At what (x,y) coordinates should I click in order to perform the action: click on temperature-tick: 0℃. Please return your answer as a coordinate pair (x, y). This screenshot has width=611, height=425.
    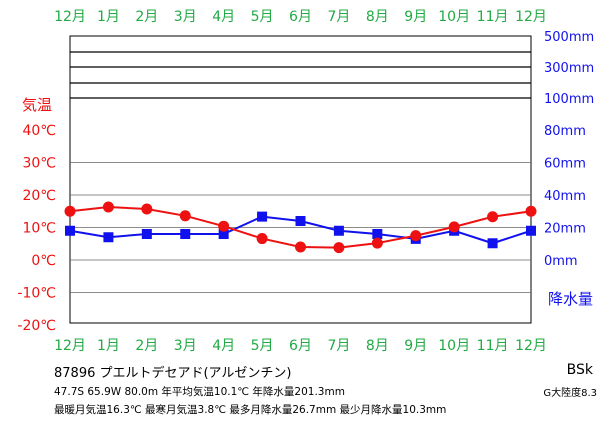
    Looking at the image, I should click on (43, 261).